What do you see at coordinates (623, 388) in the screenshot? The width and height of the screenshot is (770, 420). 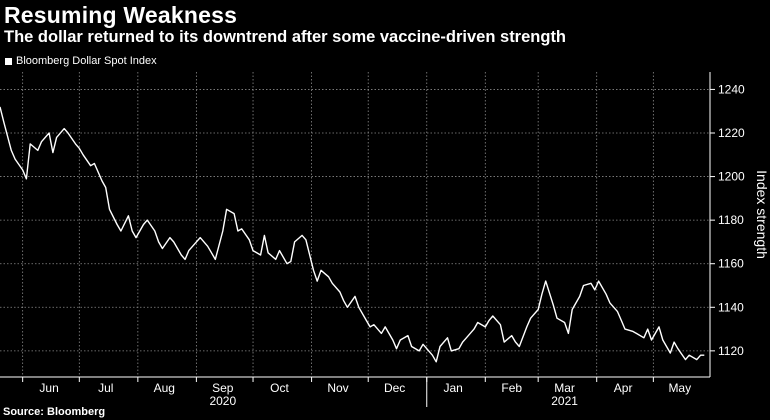 I see `x-tick-label: Apr` at bounding box center [623, 388].